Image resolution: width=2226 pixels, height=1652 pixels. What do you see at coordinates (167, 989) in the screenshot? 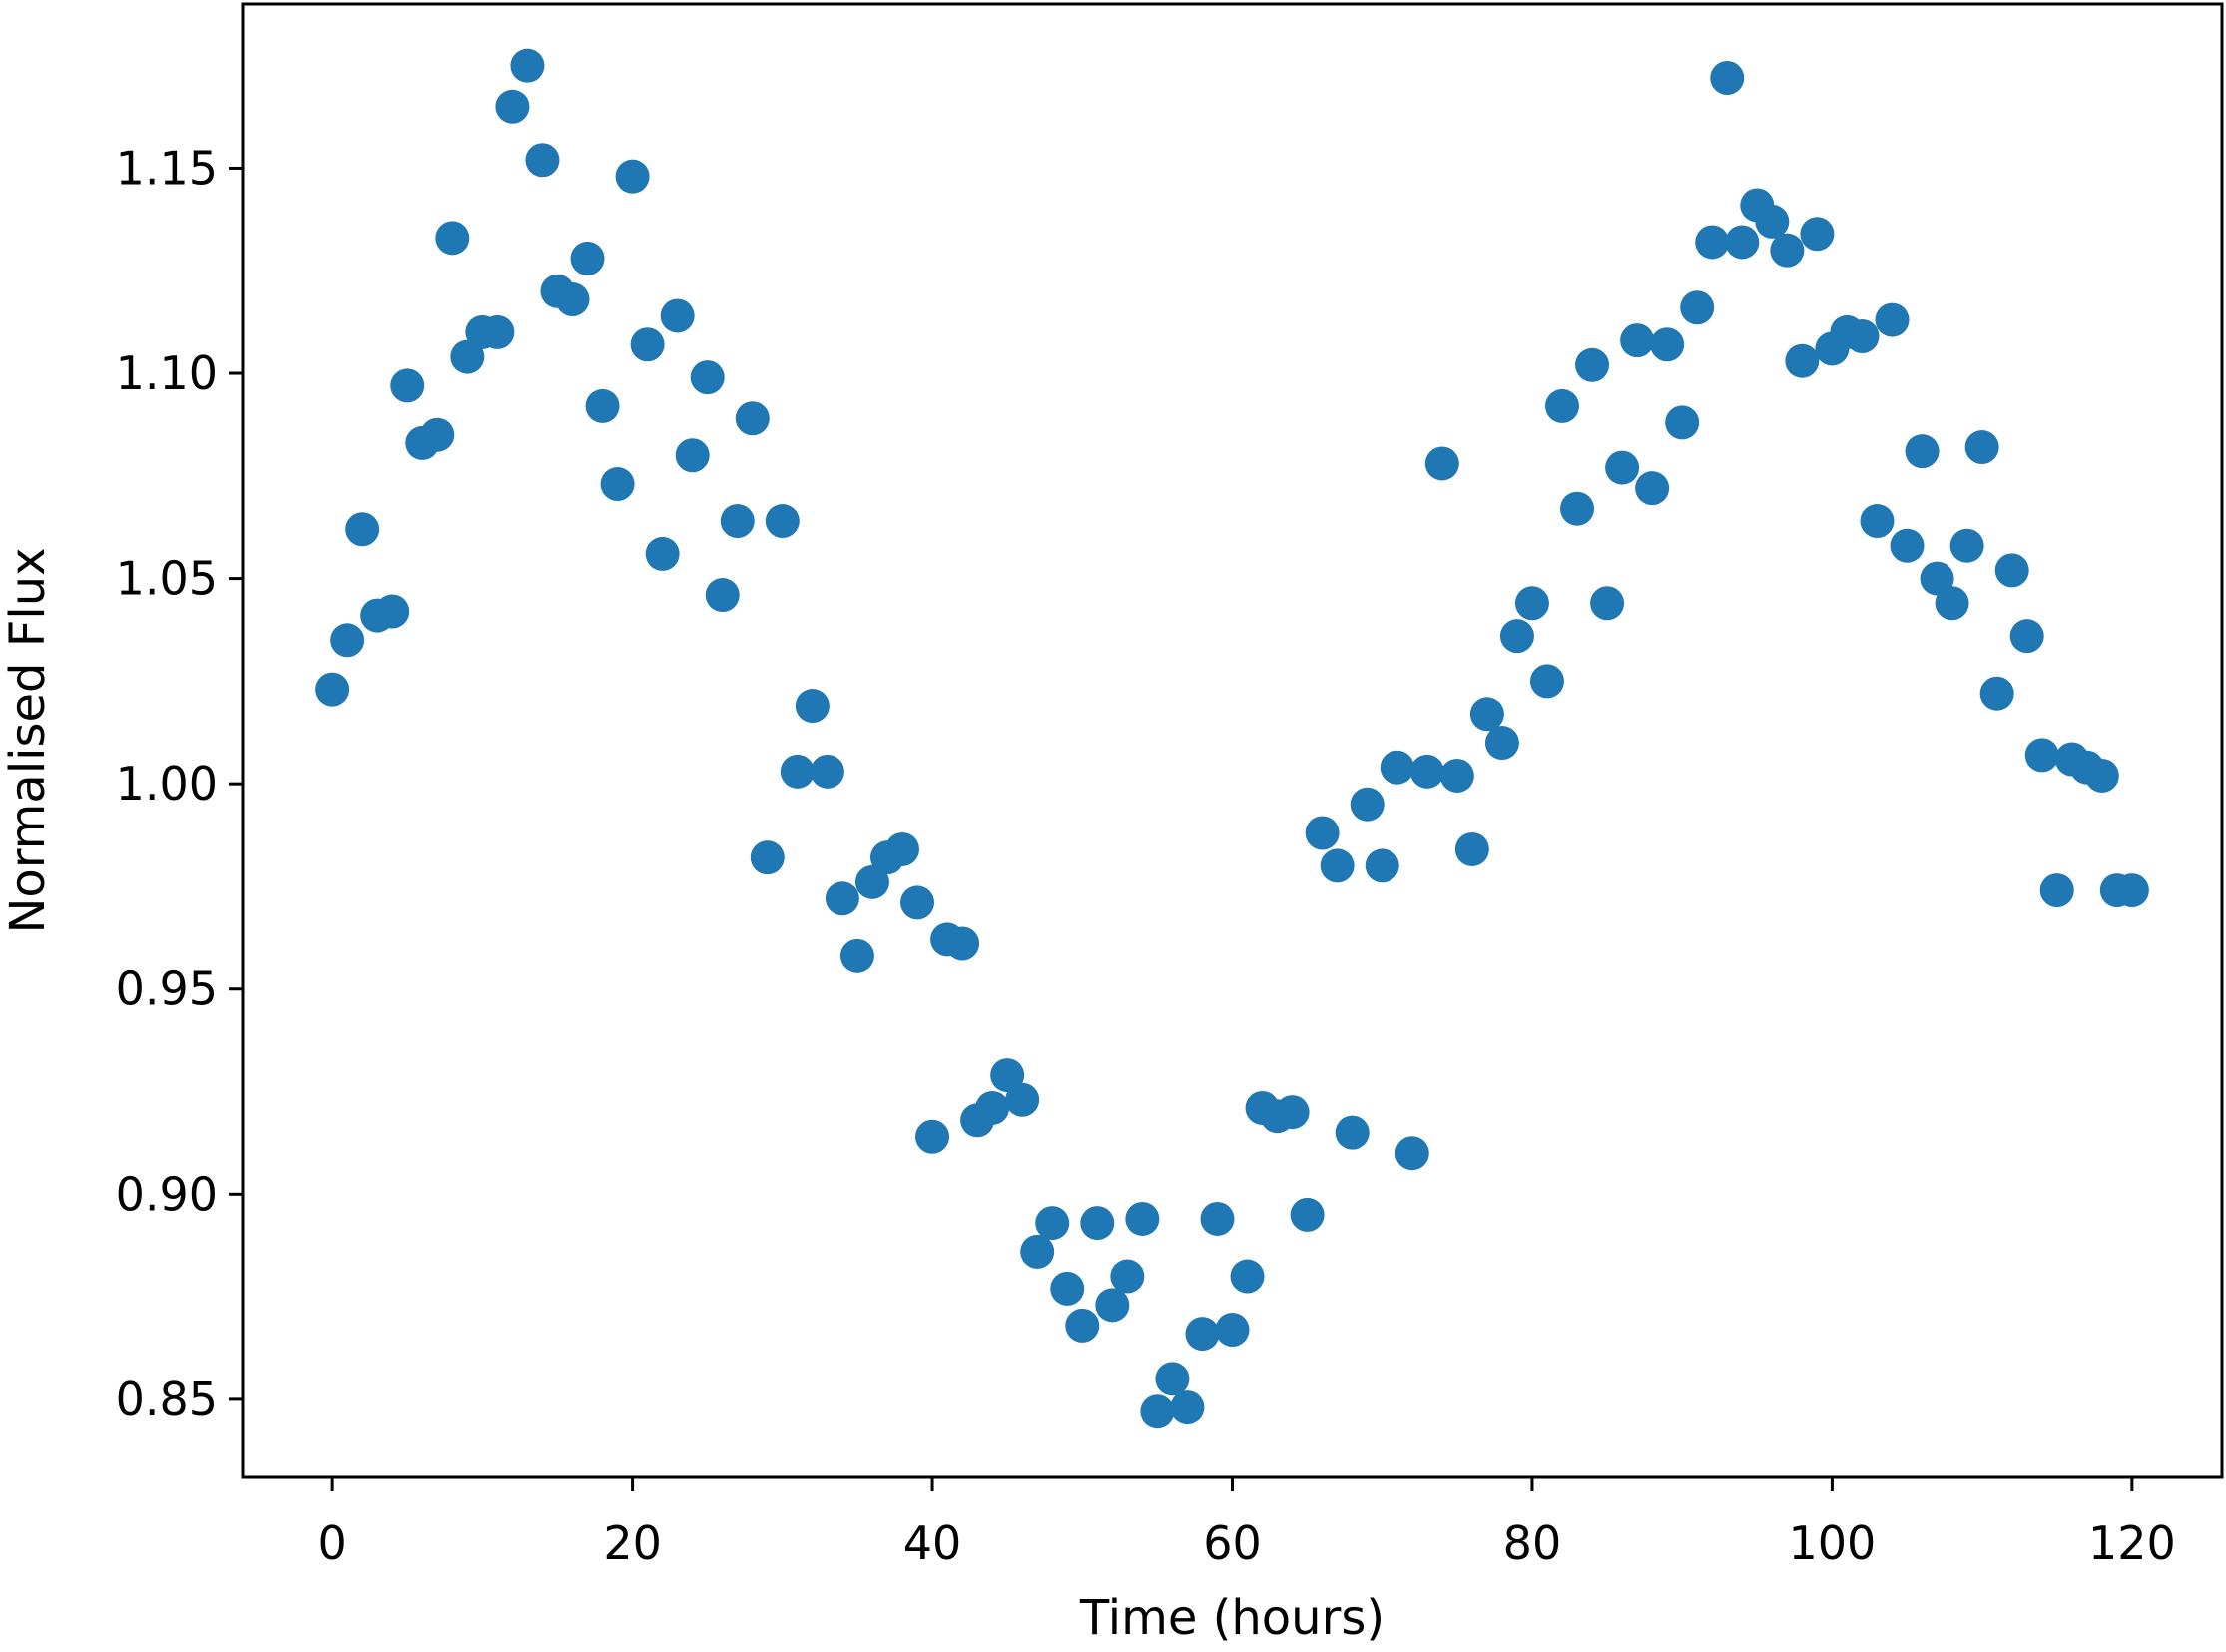
I see `y-tick-label: 0.95` at bounding box center [167, 989].